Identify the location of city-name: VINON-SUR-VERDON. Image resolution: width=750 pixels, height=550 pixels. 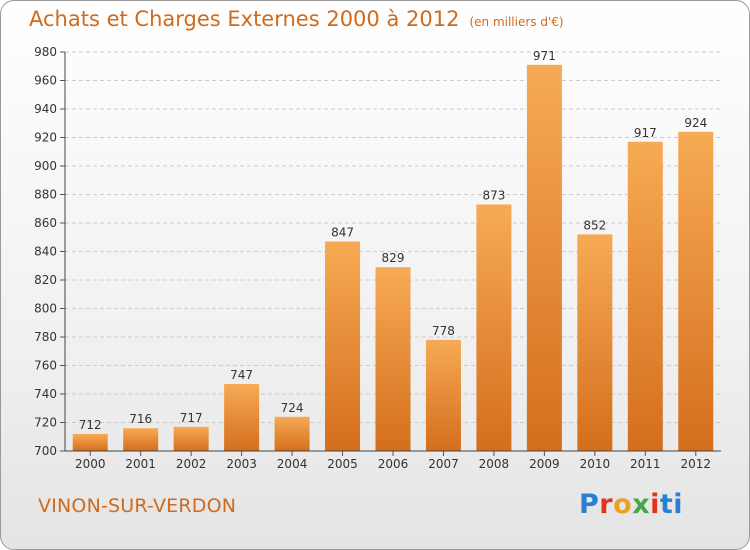
(137, 506).